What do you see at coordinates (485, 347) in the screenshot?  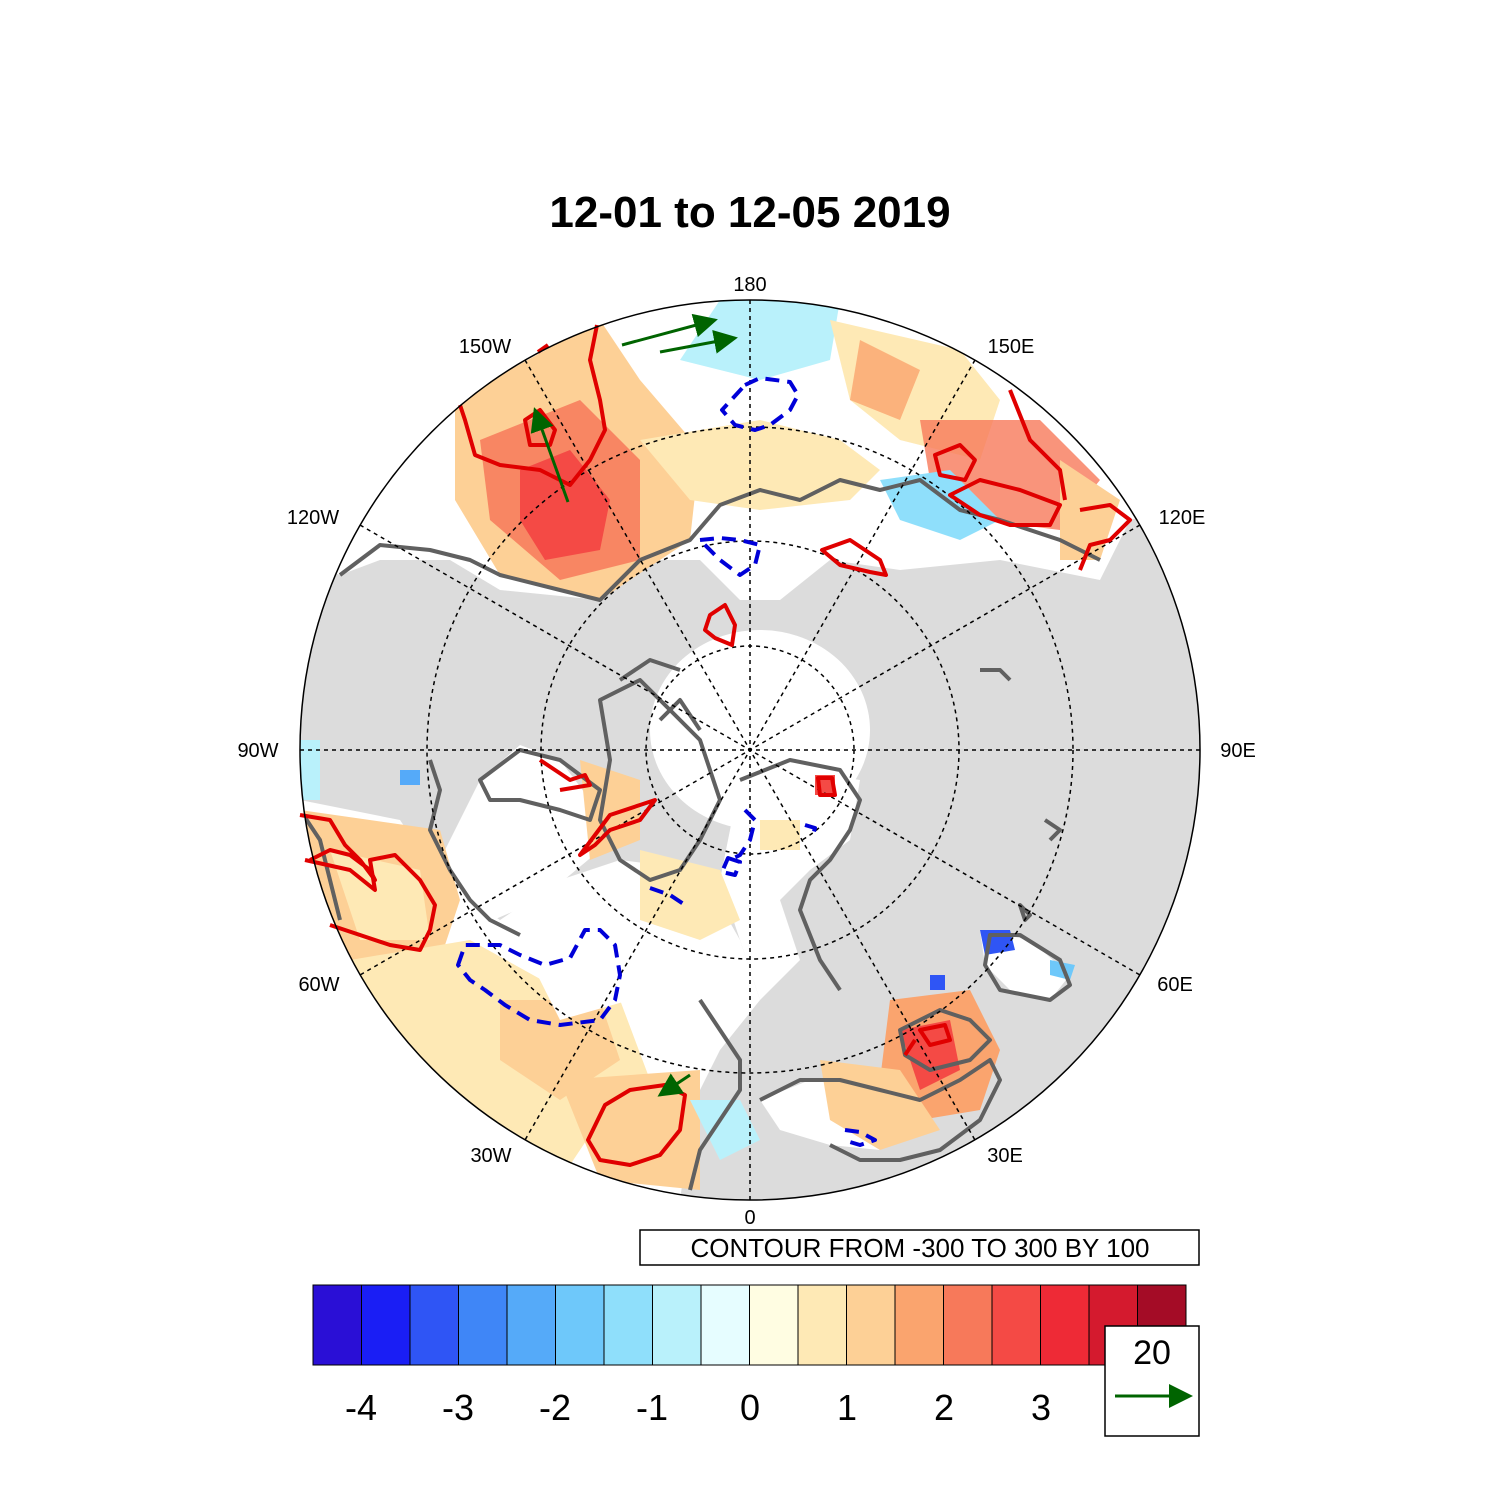 I see `lon-label-150w: 150W` at bounding box center [485, 347].